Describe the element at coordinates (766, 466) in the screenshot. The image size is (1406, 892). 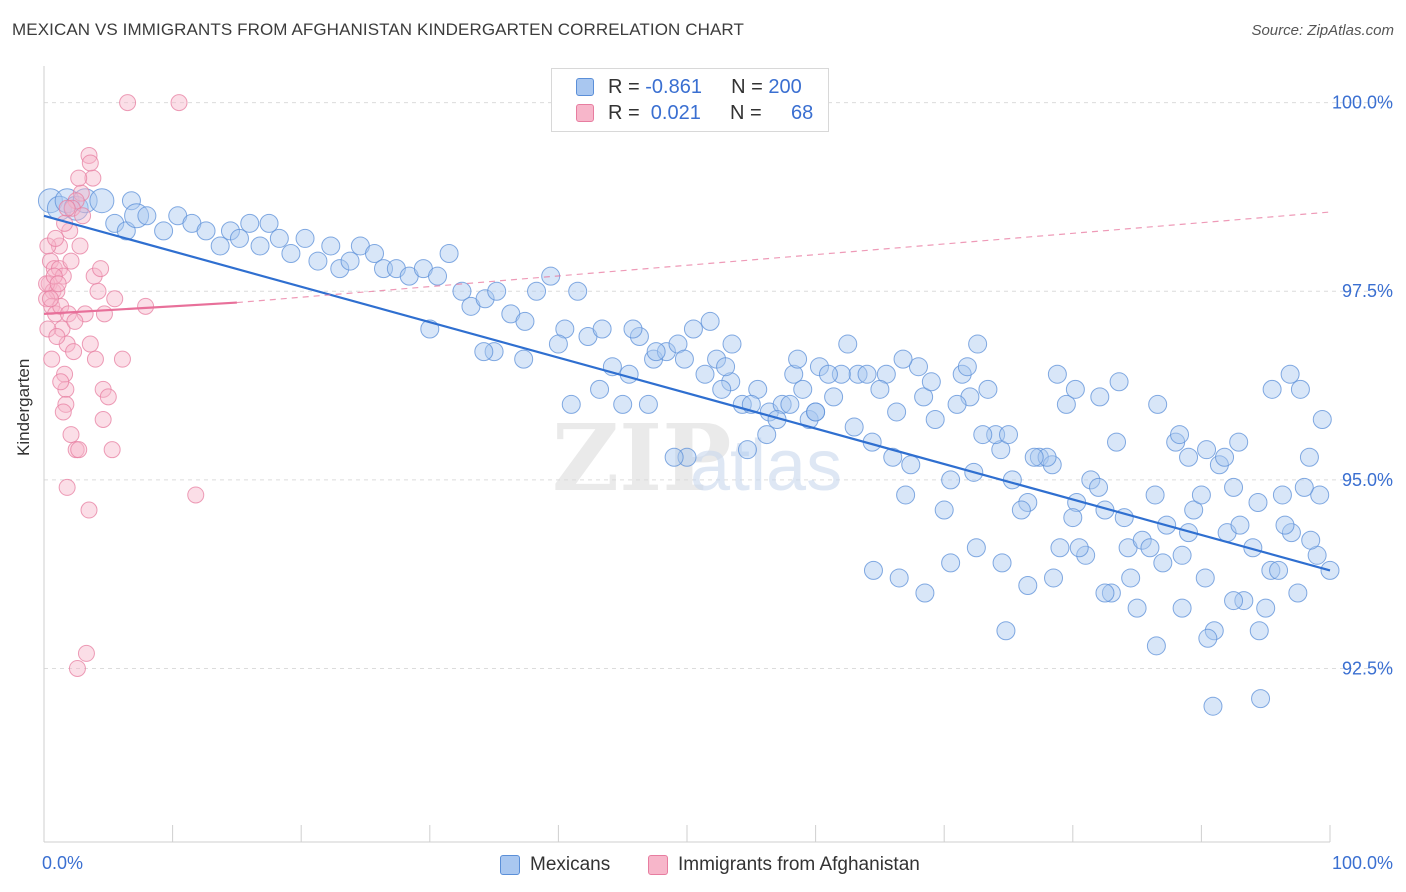
I see `watermark-atlas: atlas` at that location.